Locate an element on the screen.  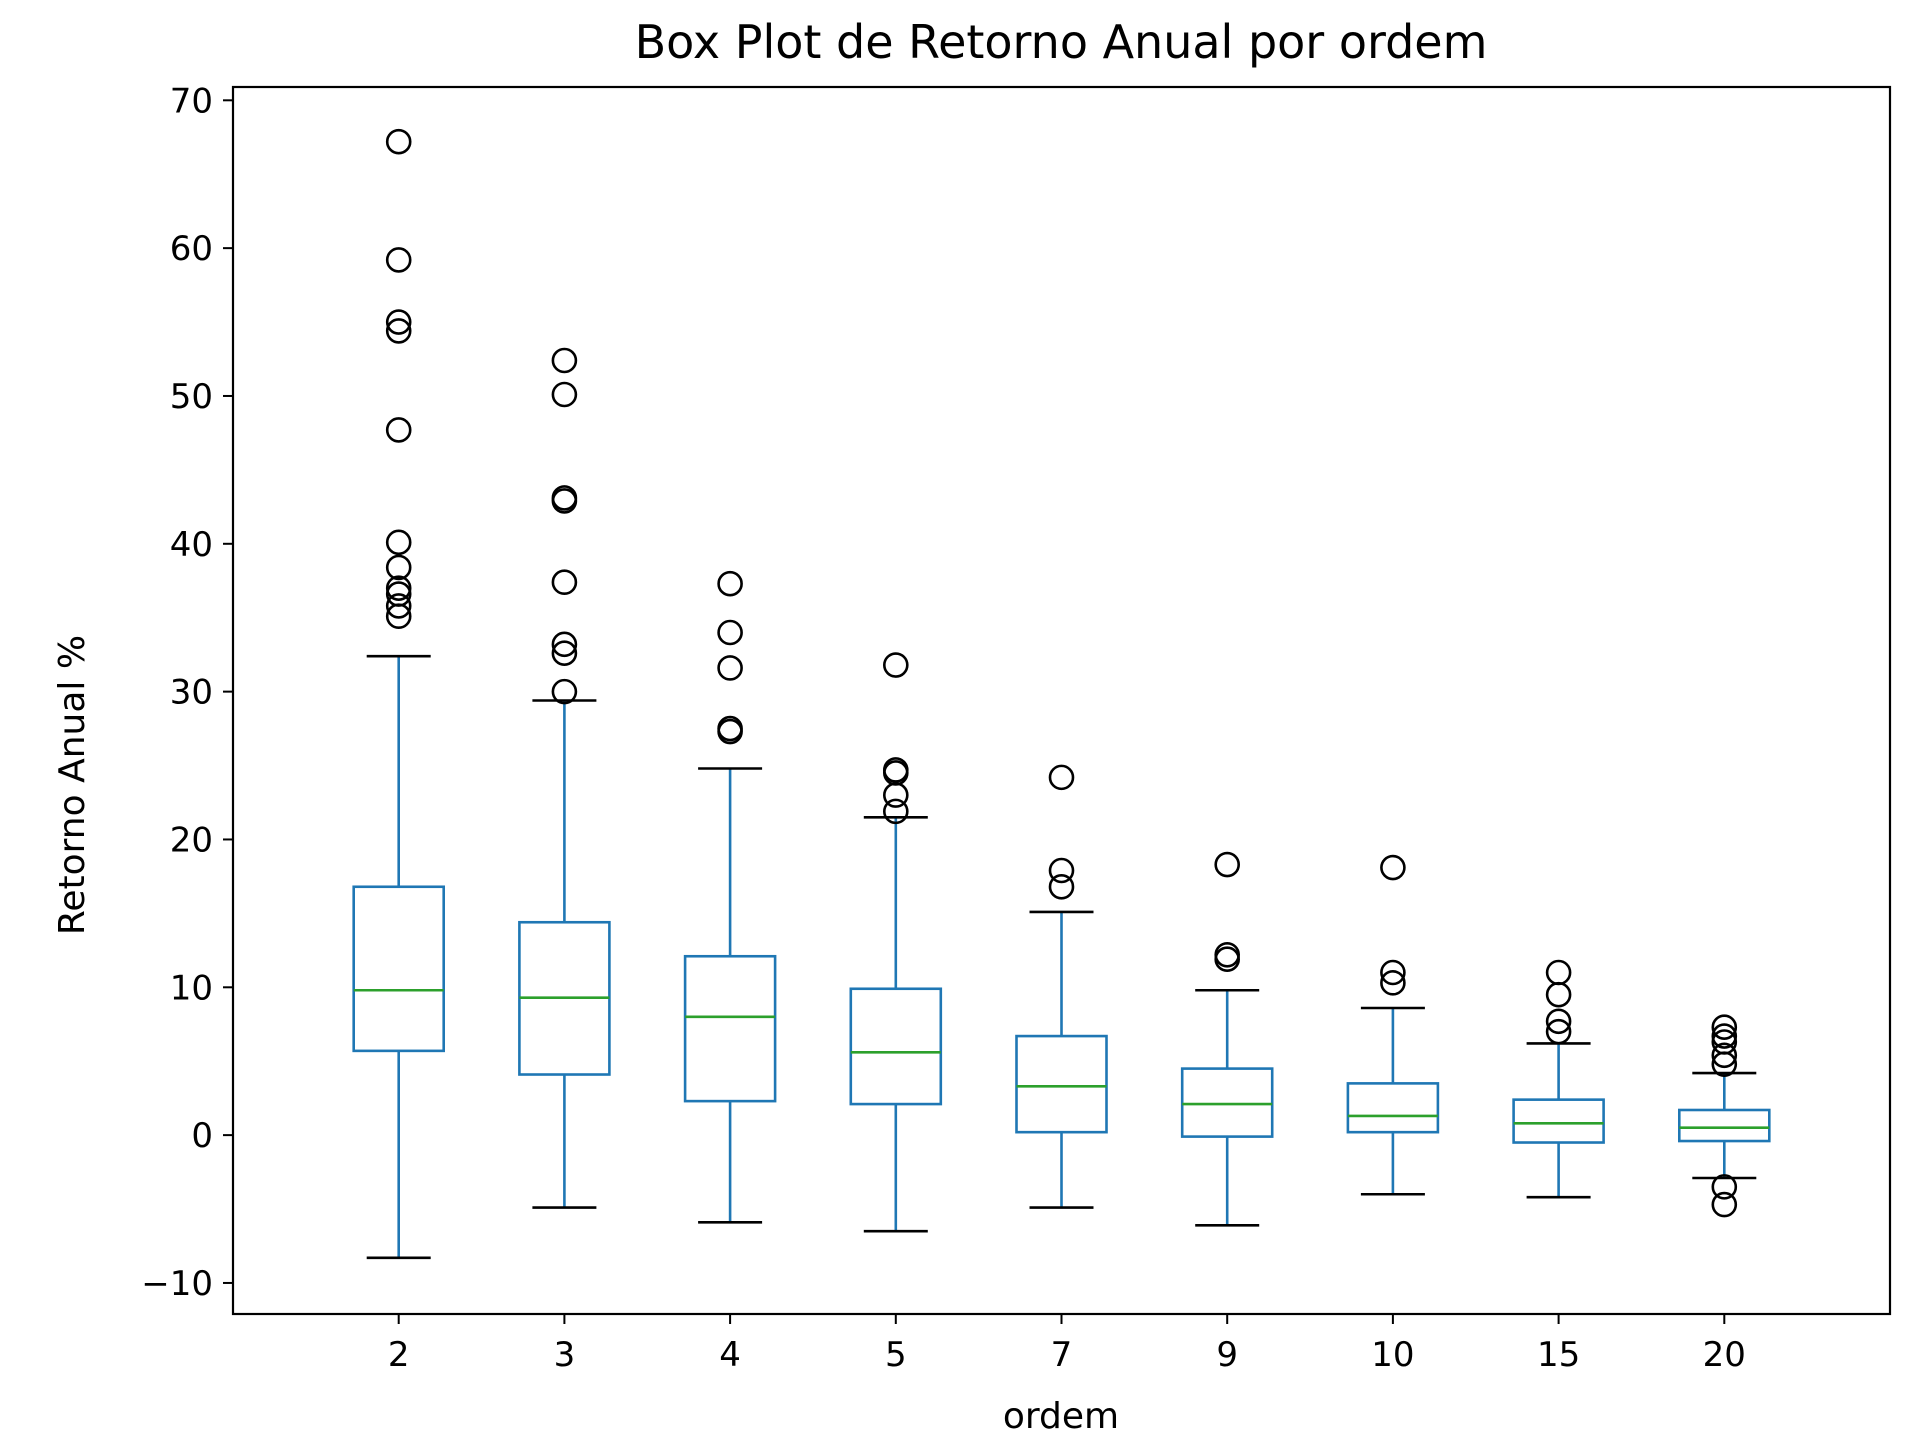
y-tick-label: 70 is located at coordinates (191, 101).